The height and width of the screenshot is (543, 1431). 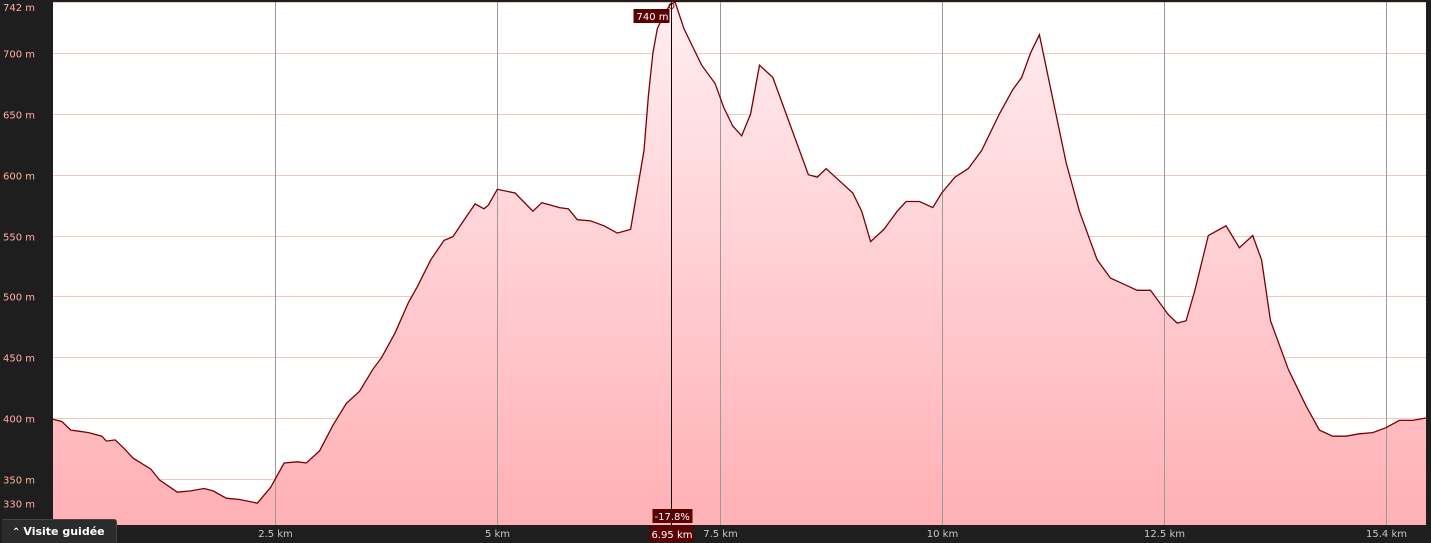 What do you see at coordinates (19, 481) in the screenshot?
I see `y-tick-label: 350 m` at bounding box center [19, 481].